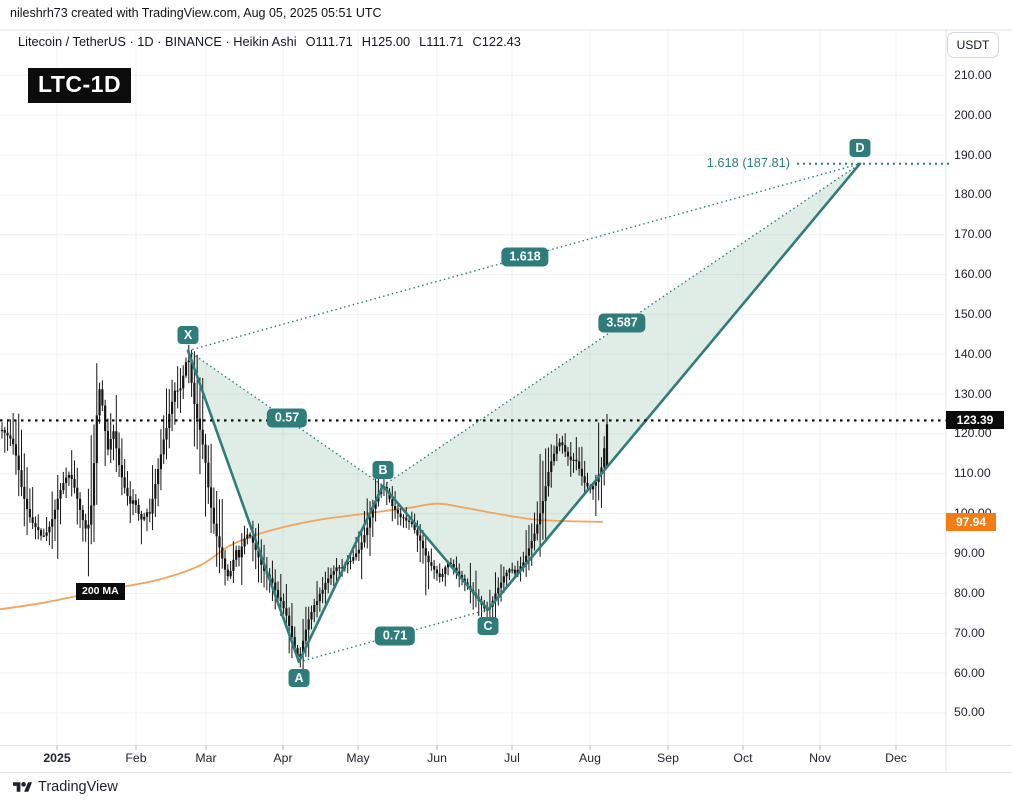  What do you see at coordinates (973, 154) in the screenshot?
I see `price-axis-label: 190.00` at bounding box center [973, 154].